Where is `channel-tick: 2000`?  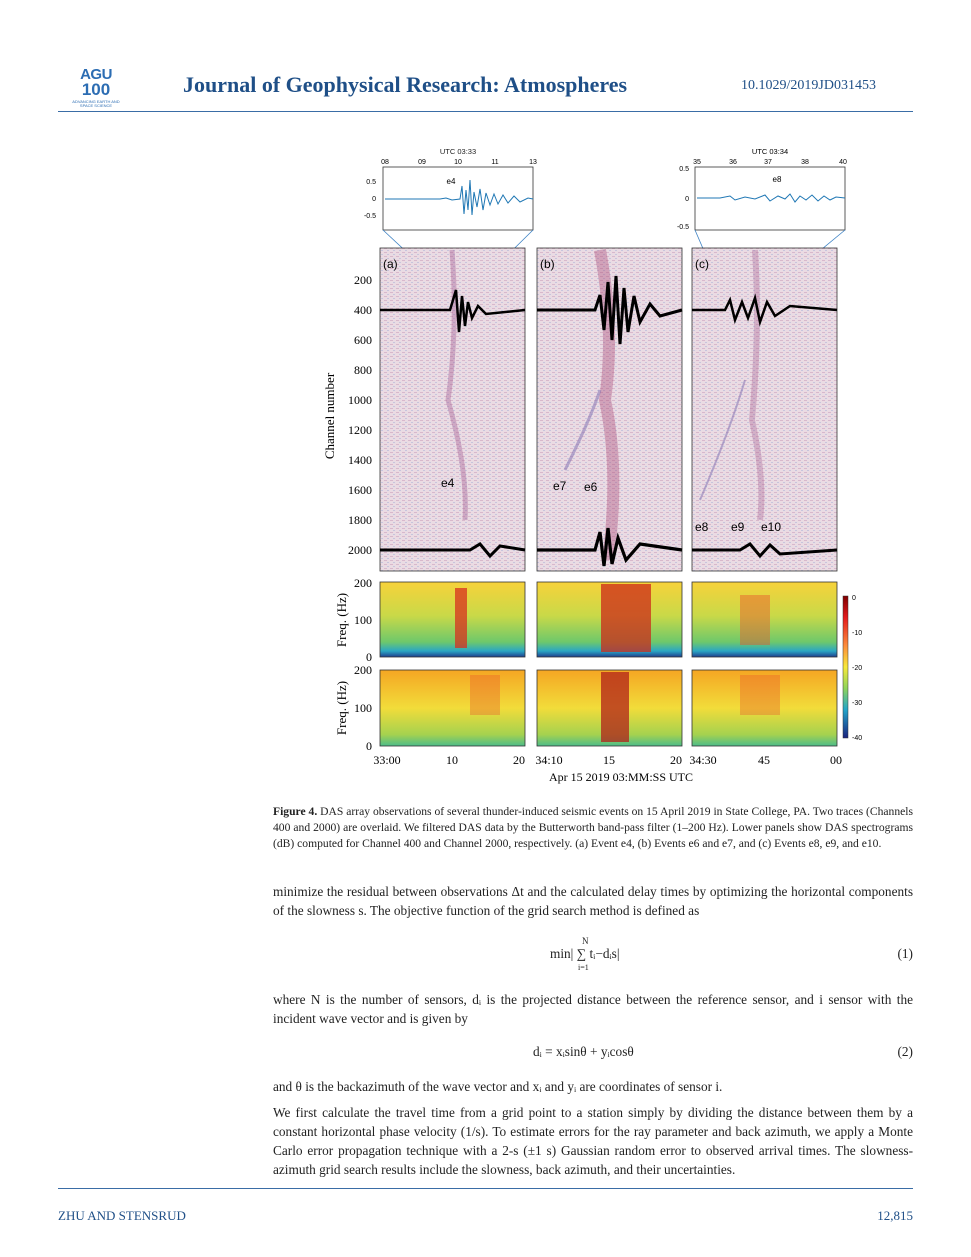 channel-tick: 2000 is located at coordinates (360, 550).